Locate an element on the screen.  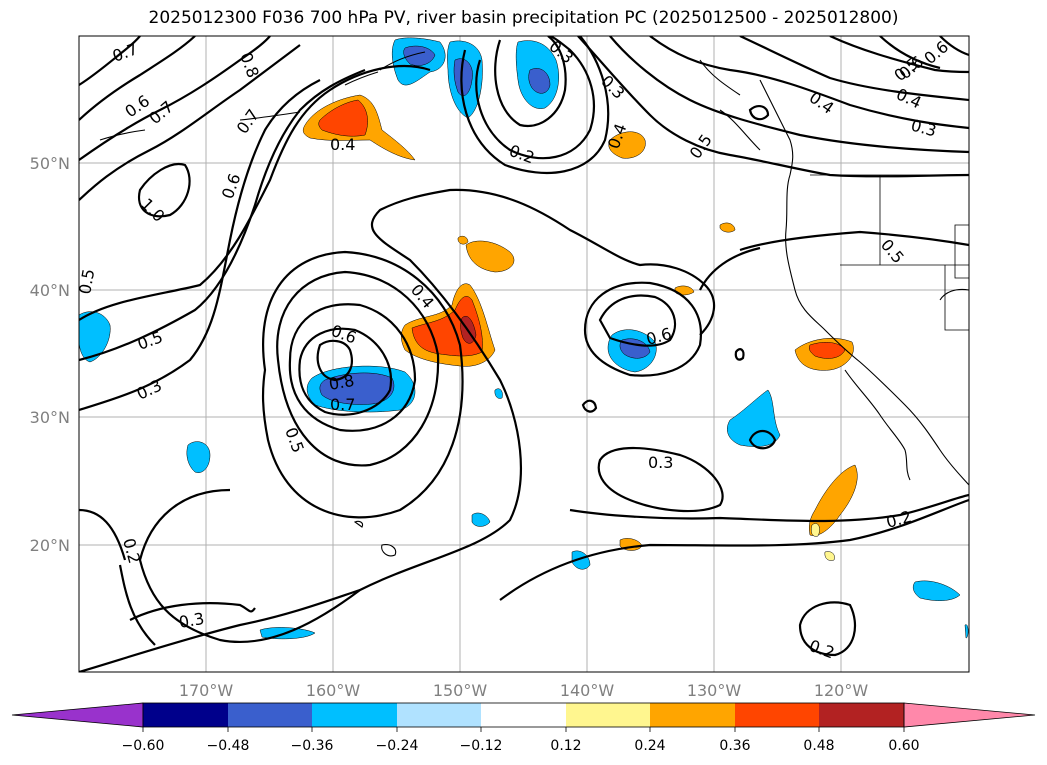
colorbar-tick-label: −0.24 is located at coordinates (397, 746).